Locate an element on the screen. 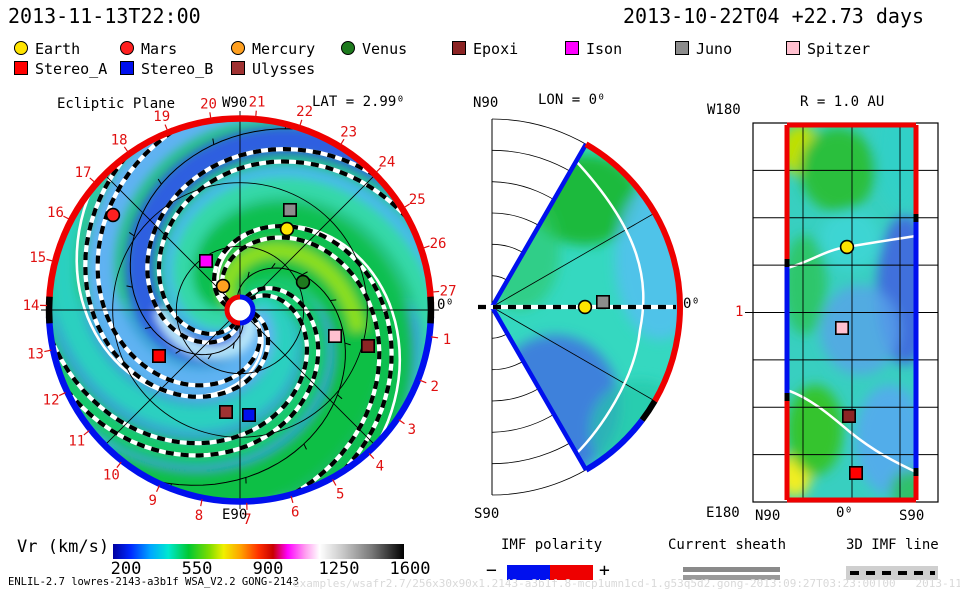 The image size is (960, 600). imf-line-dash is located at coordinates (892, 573).